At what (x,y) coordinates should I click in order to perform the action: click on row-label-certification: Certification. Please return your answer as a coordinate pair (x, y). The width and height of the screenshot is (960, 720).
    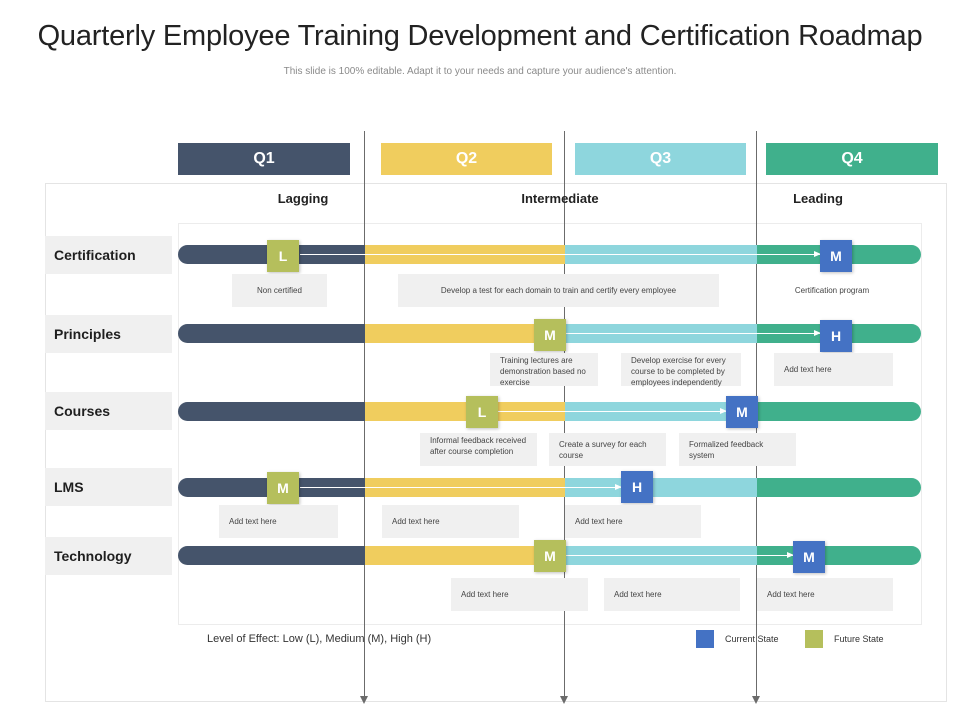
    Looking at the image, I should click on (108, 255).